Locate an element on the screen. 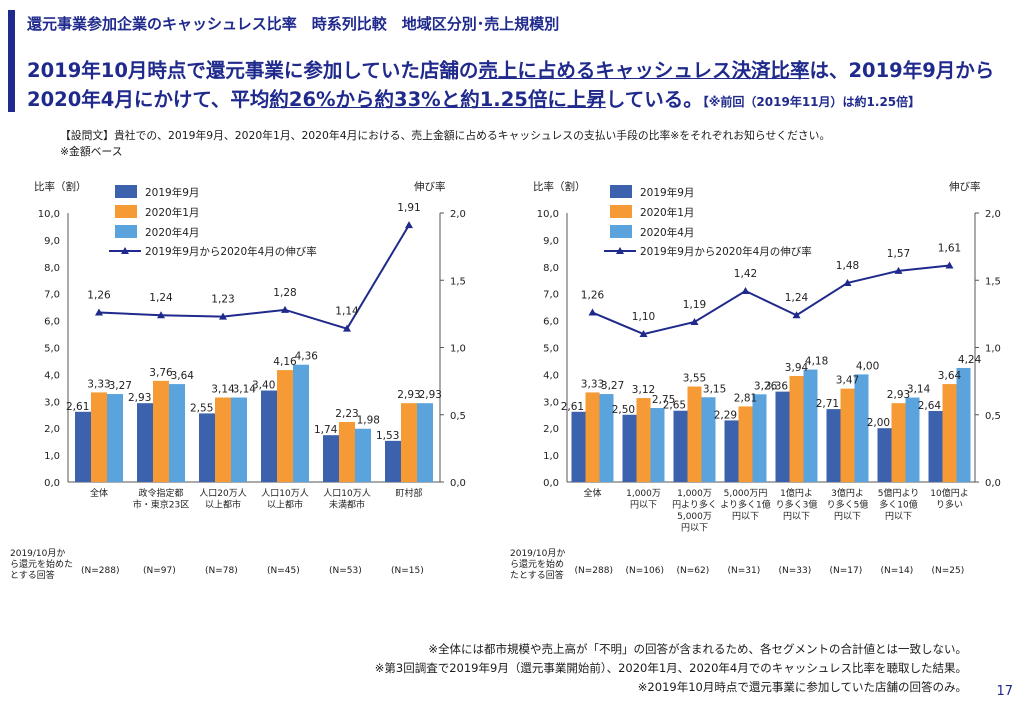 The image size is (1023, 704). growth-label: 1,57 is located at coordinates (898, 254).